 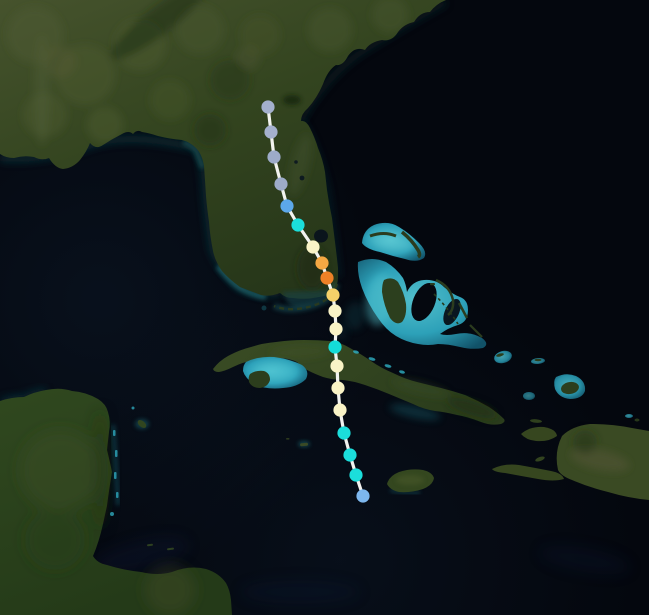 I want to click on grand-bahama-island, so click(x=383, y=235).